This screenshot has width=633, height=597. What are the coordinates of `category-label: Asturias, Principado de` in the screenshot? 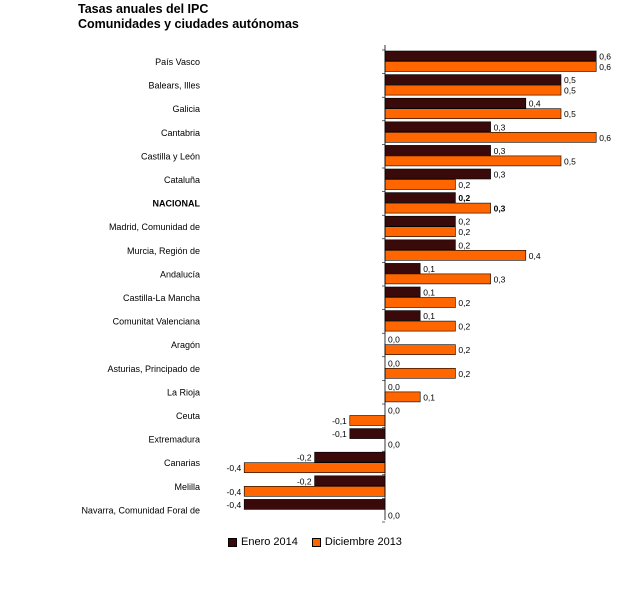 It's located at (153, 369).